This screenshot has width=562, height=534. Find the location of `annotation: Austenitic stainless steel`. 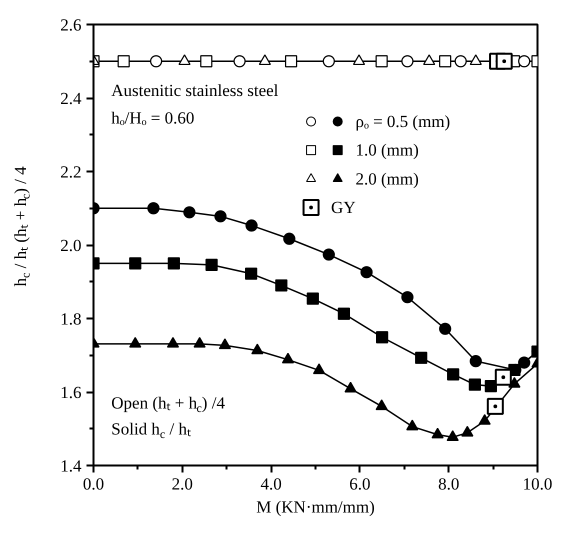

annotation: Austenitic stainless steel is located at coordinates (195, 90).